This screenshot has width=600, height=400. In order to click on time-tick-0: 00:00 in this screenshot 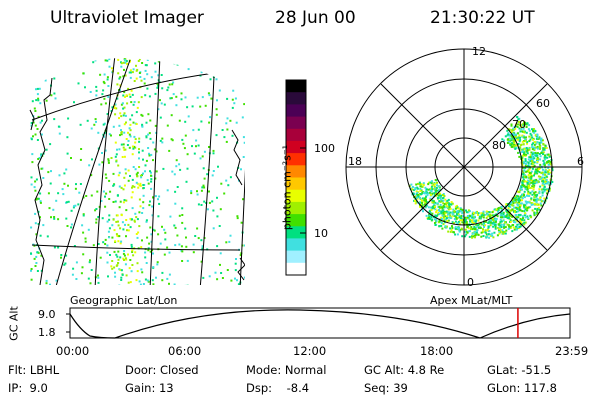, I will do `click(73, 351)`.